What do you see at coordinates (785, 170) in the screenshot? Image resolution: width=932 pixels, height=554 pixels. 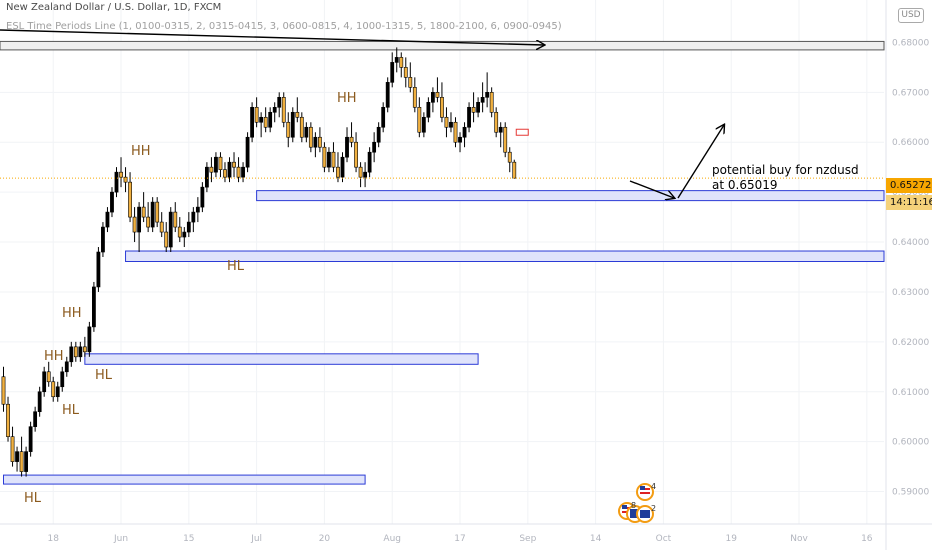 I see `trade-note-line-1: potential buy for nzdusd` at bounding box center [785, 170].